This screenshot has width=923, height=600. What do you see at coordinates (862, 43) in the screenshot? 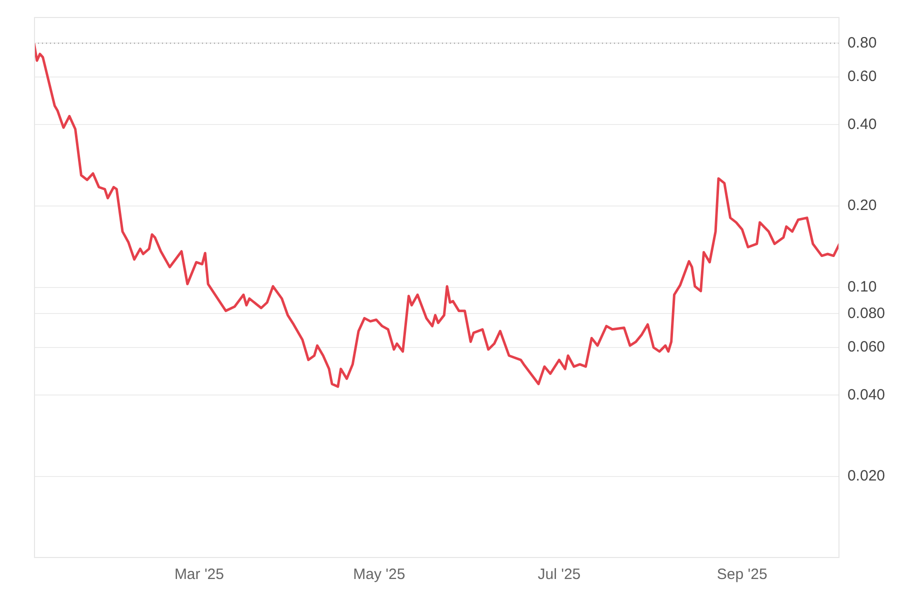
I see `y-tick-label: 0.80` at bounding box center [862, 43].